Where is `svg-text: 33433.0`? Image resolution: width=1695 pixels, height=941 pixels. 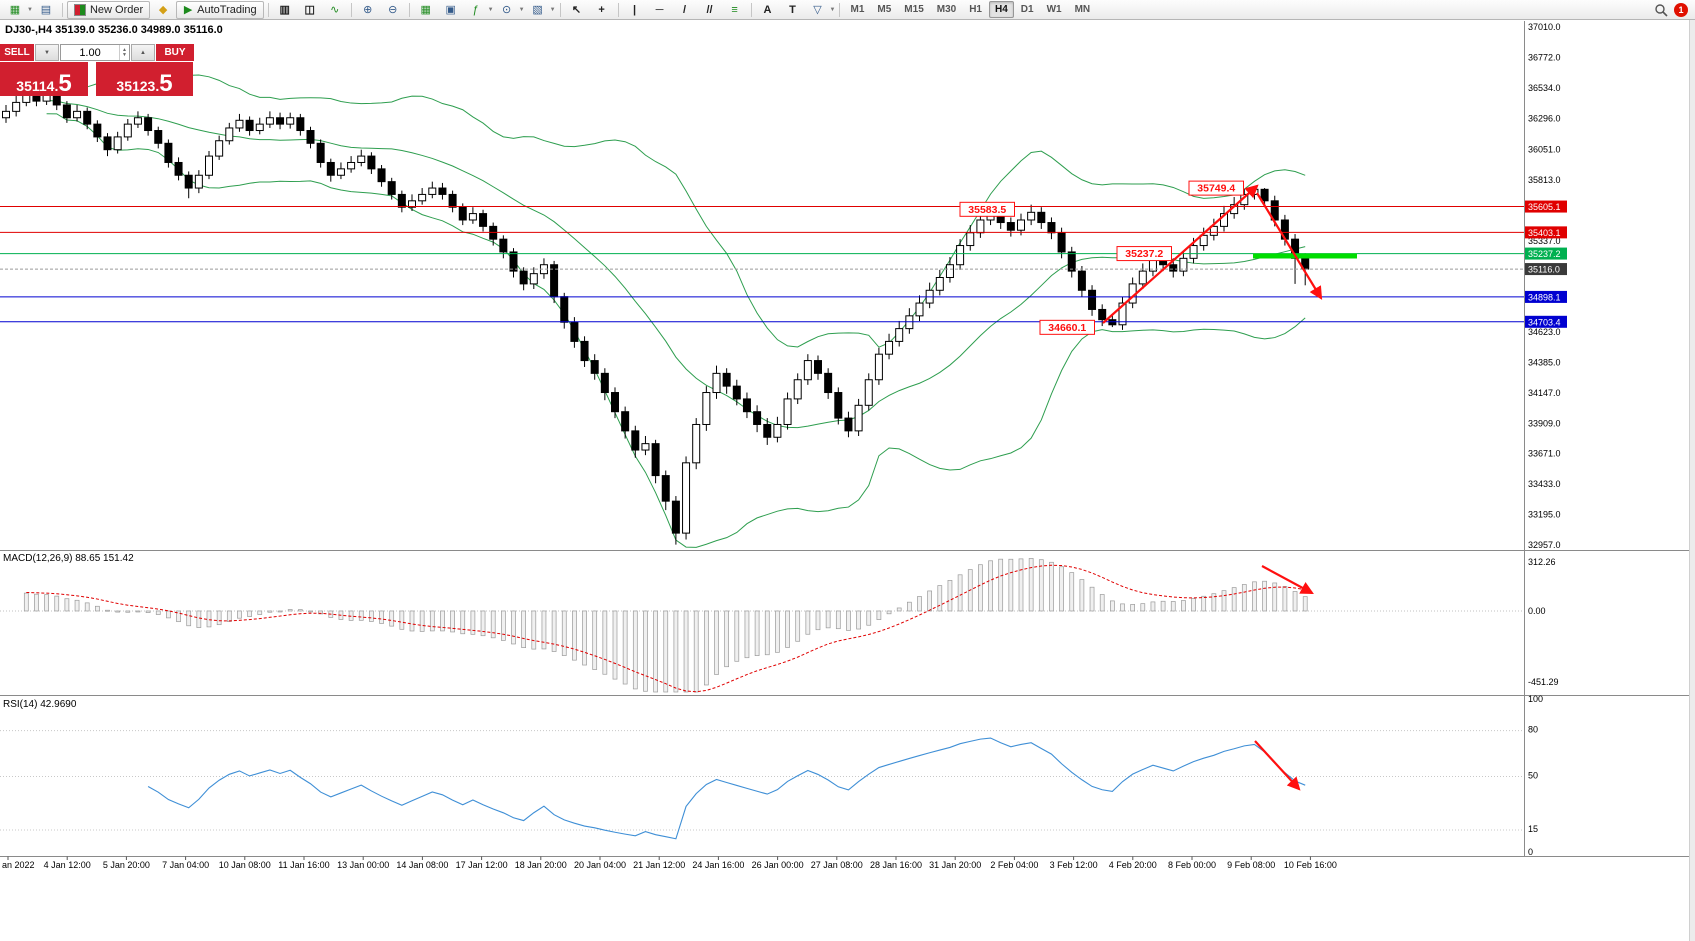 svg-text: 33433.0 is located at coordinates (1544, 484).